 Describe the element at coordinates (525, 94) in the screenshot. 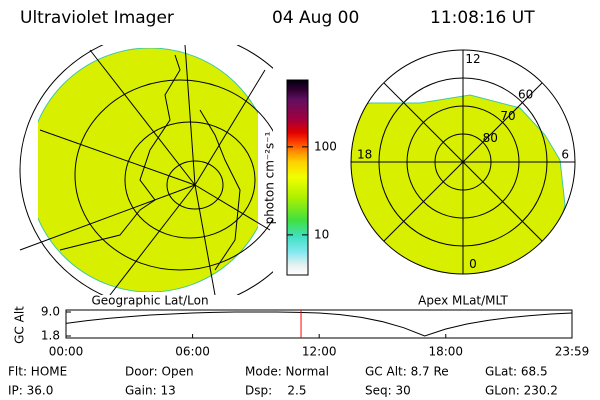

I see `lat-label: 60` at that location.